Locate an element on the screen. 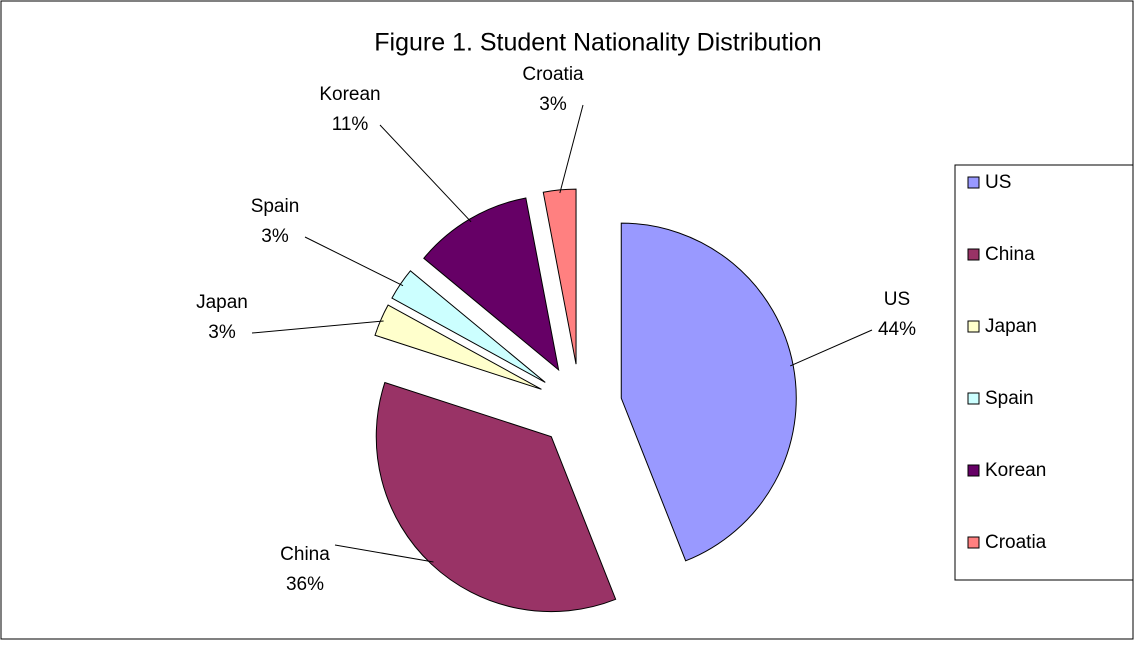 The height and width of the screenshot is (646, 1135). slice-label: Korean is located at coordinates (349, 94).